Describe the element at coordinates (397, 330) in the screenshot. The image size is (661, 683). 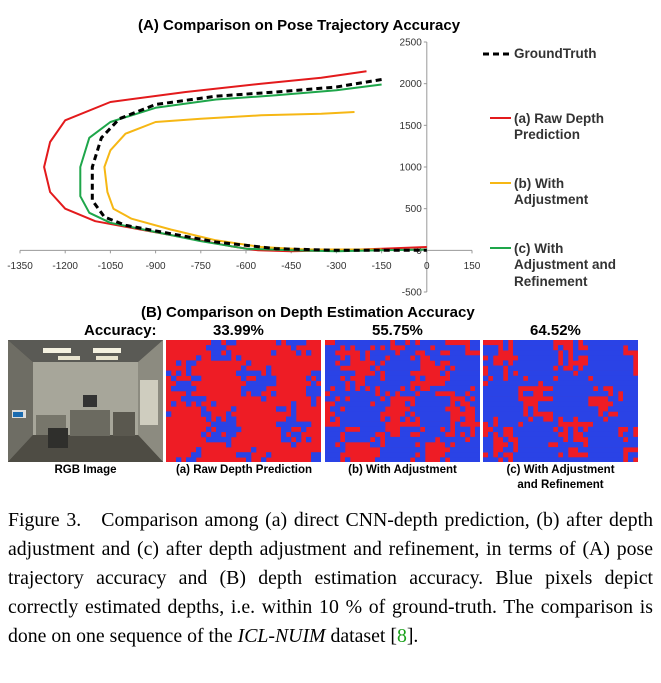
I see `accuracy-adjustment: 55.75%` at that location.